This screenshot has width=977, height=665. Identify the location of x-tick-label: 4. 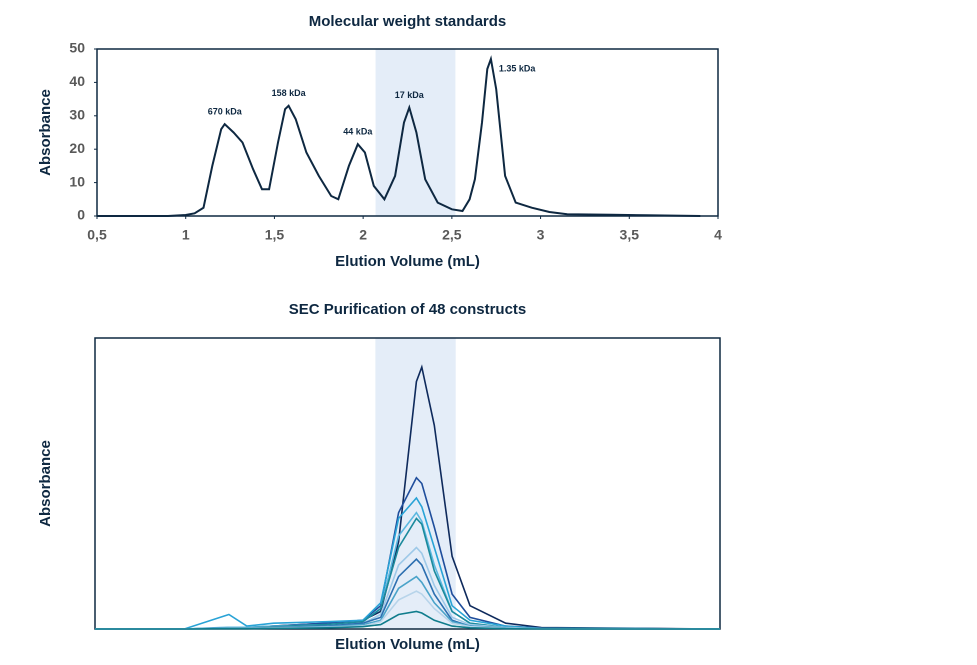
(718, 235).